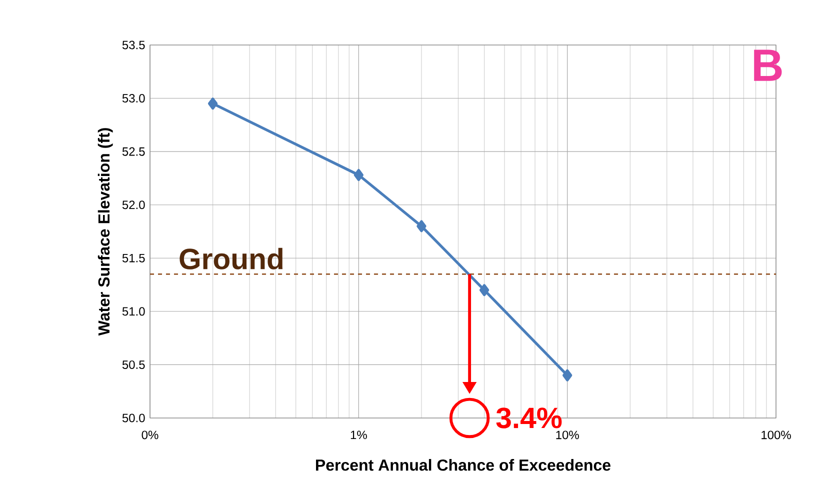  What do you see at coordinates (105, 232) in the screenshot?
I see `y-axis-title: Water Surface Elevation (ft)` at bounding box center [105, 232].